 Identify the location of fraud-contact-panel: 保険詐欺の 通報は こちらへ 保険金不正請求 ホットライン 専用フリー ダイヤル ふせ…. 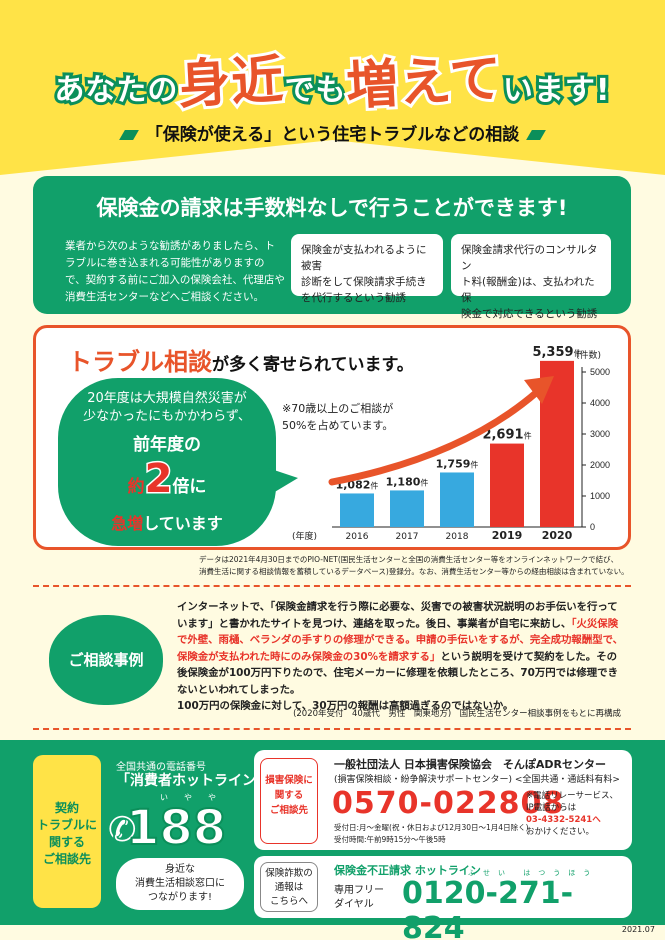
(443, 898).